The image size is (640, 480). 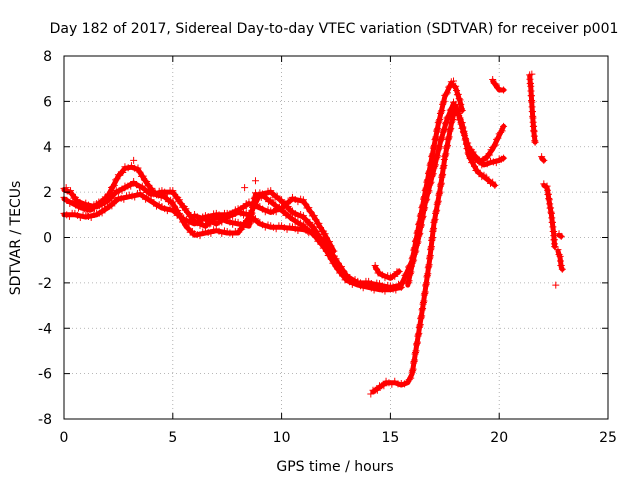 What do you see at coordinates (387, 271) in the screenshot?
I see `series-track-n` at bounding box center [387, 271].